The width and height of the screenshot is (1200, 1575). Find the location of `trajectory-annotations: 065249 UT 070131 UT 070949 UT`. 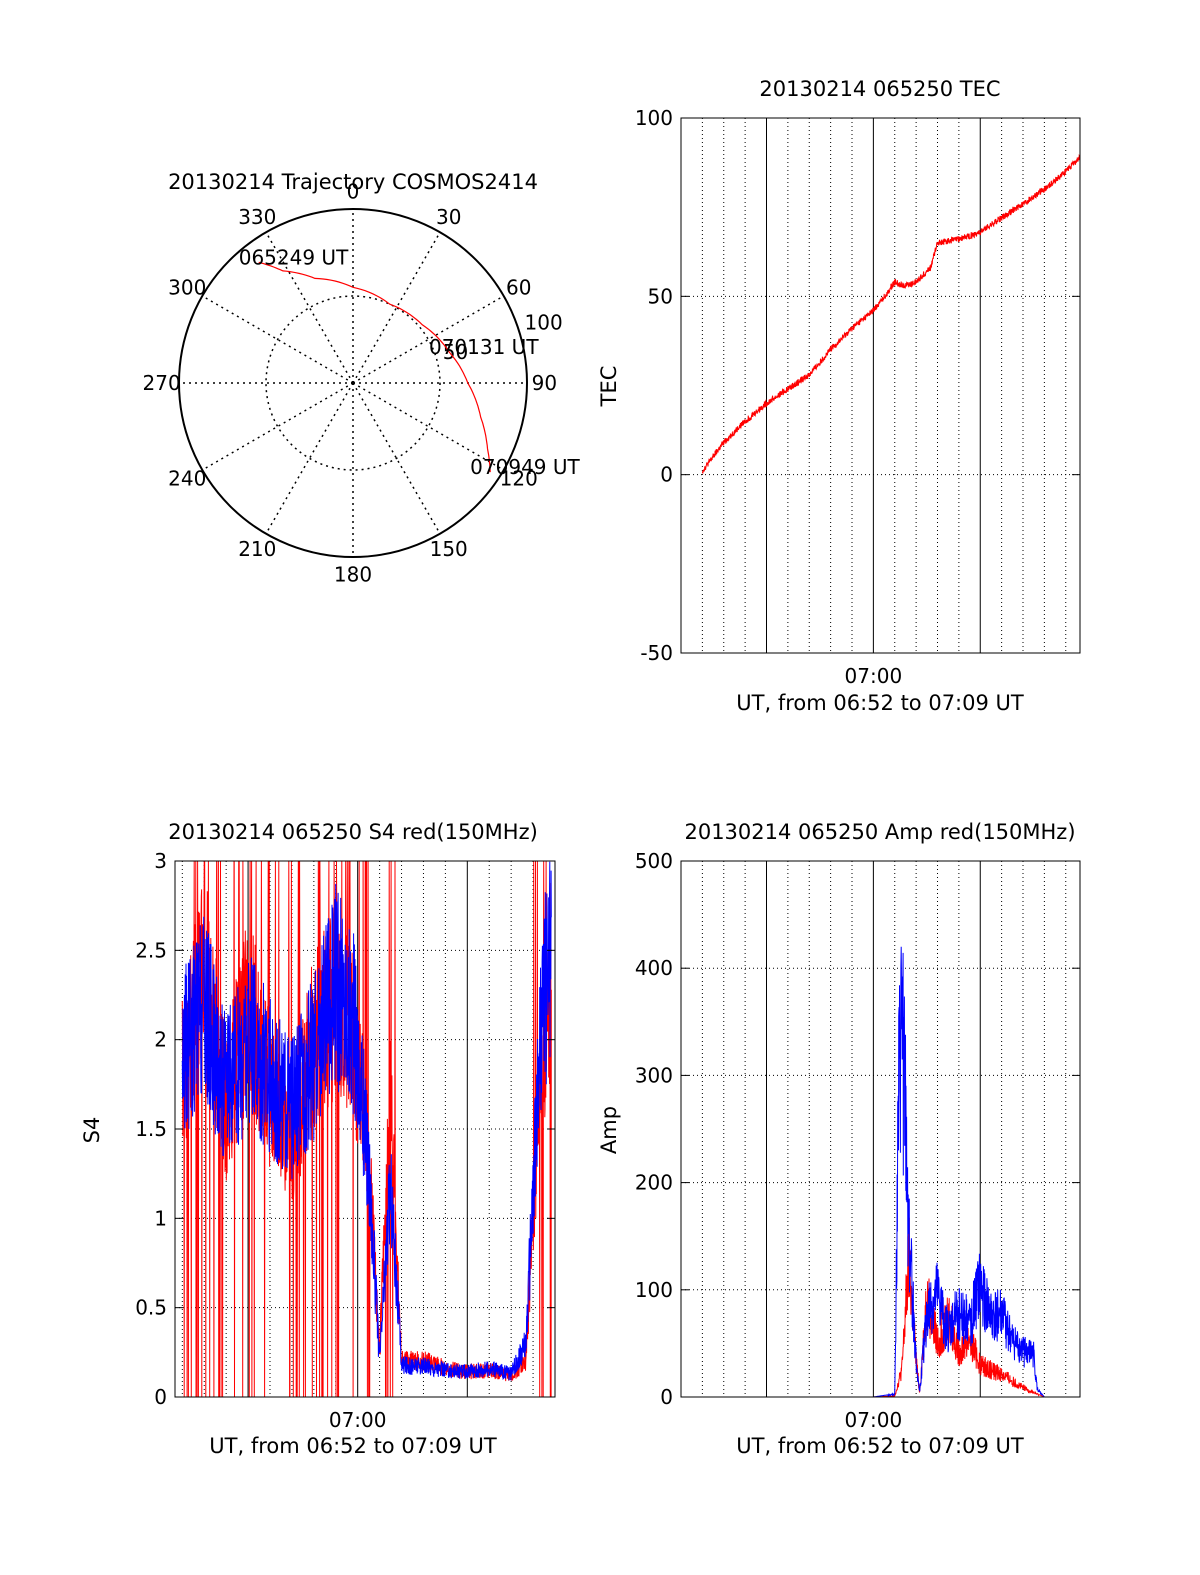

trajectory-annotations: 065249 UT 070131 UT 070949 UT is located at coordinates (410, 362).